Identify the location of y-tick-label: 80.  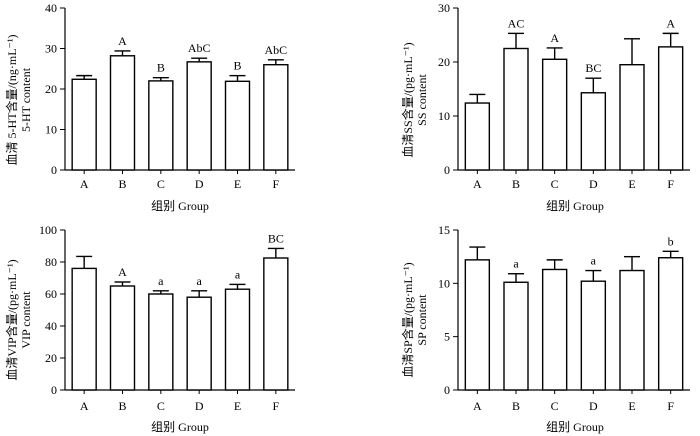
(51, 262).